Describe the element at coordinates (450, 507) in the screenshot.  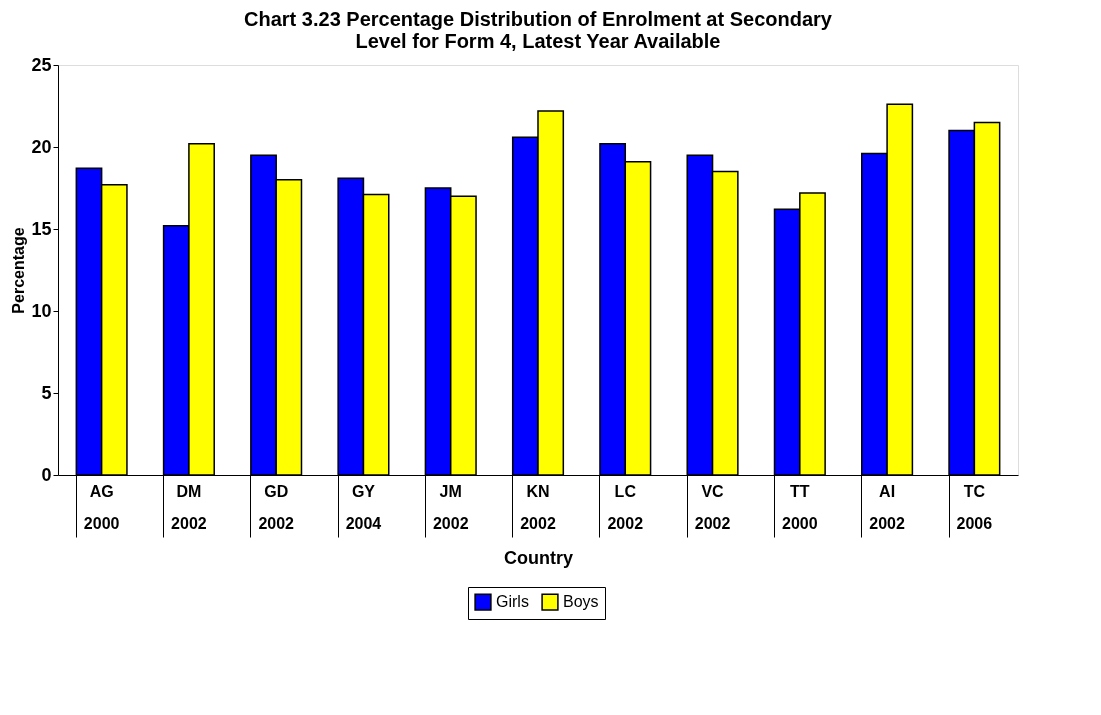
I see `x-tick-label: JM 2002` at that location.